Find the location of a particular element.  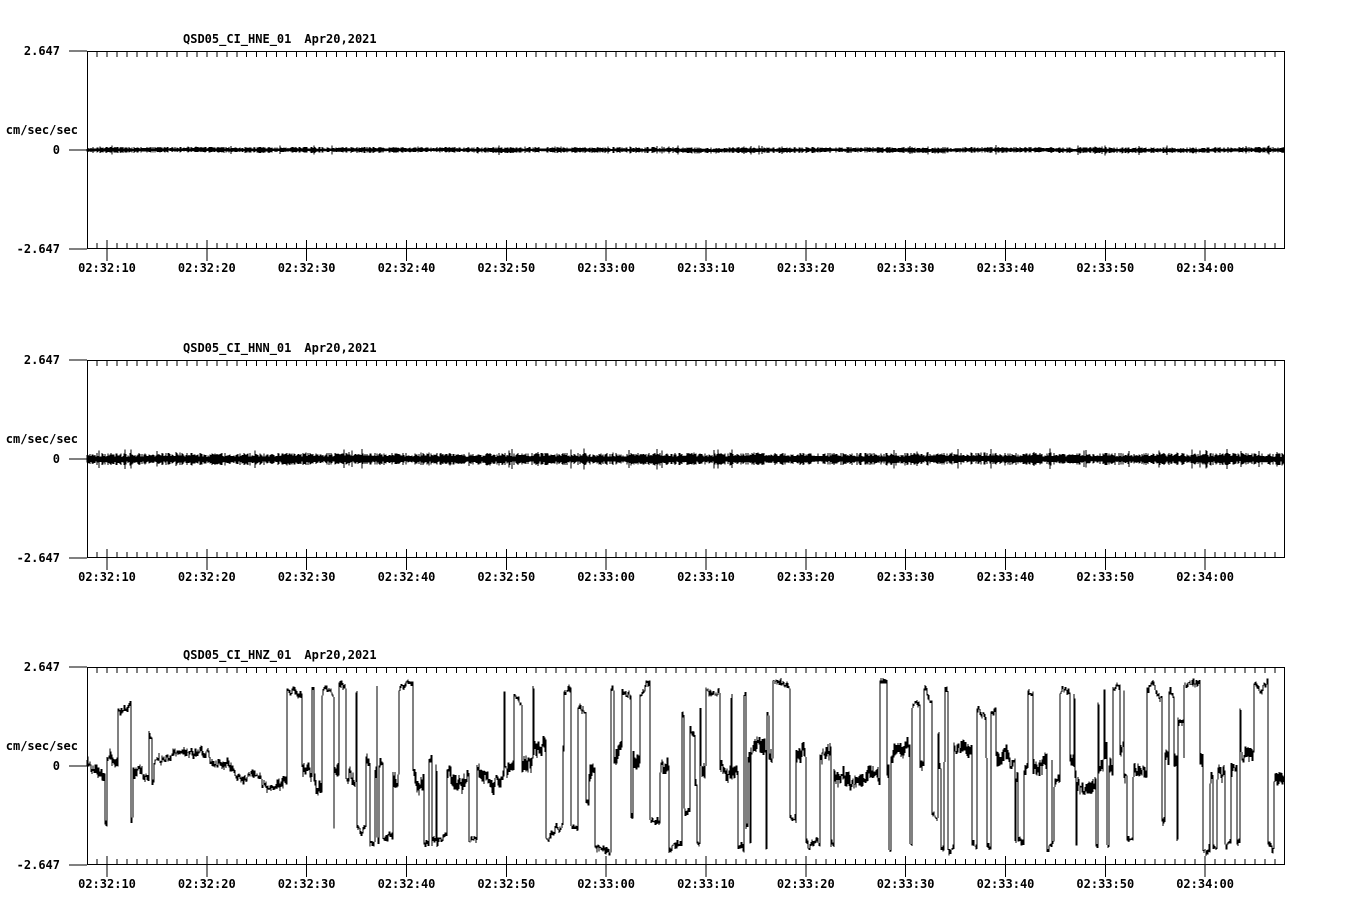

panel-title: QSD05_CI_HNN_01 Apr20,2021 is located at coordinates (280, 348).